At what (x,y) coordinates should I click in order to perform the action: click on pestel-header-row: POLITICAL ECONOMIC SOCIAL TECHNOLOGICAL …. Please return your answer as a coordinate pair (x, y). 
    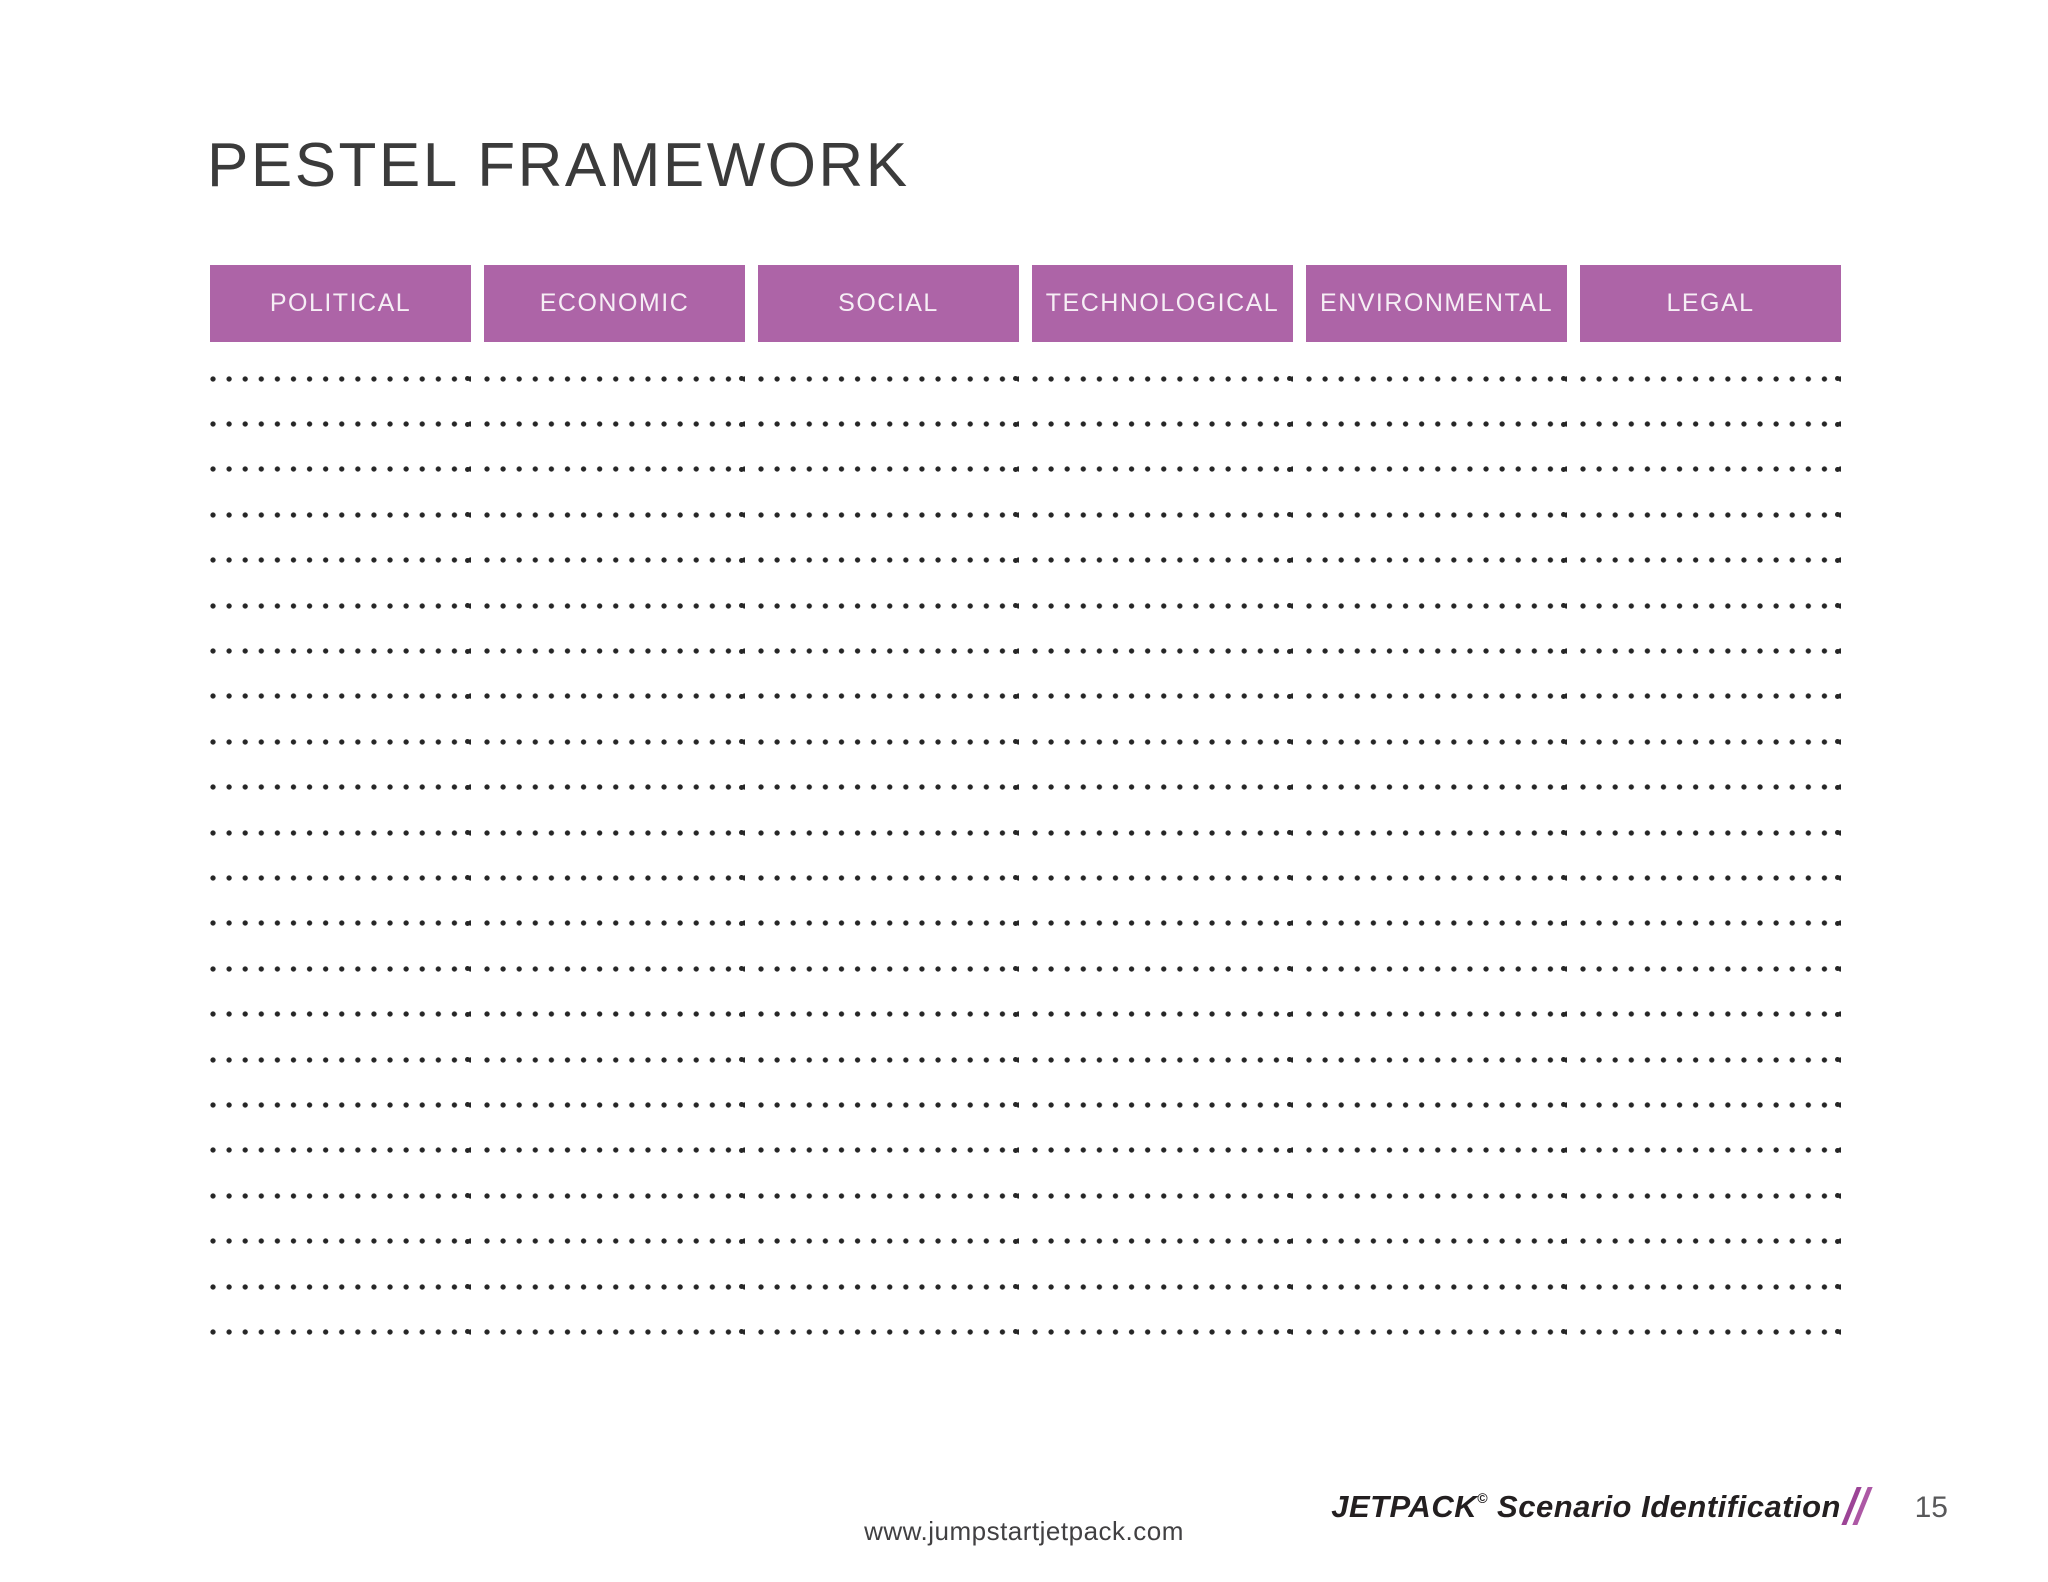
    Looking at the image, I should click on (1025, 303).